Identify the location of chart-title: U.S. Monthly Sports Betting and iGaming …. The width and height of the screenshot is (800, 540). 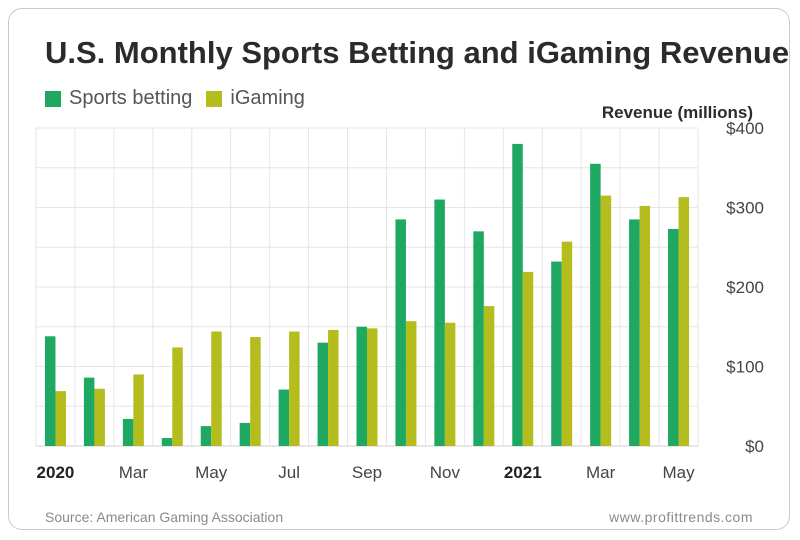
(417, 52).